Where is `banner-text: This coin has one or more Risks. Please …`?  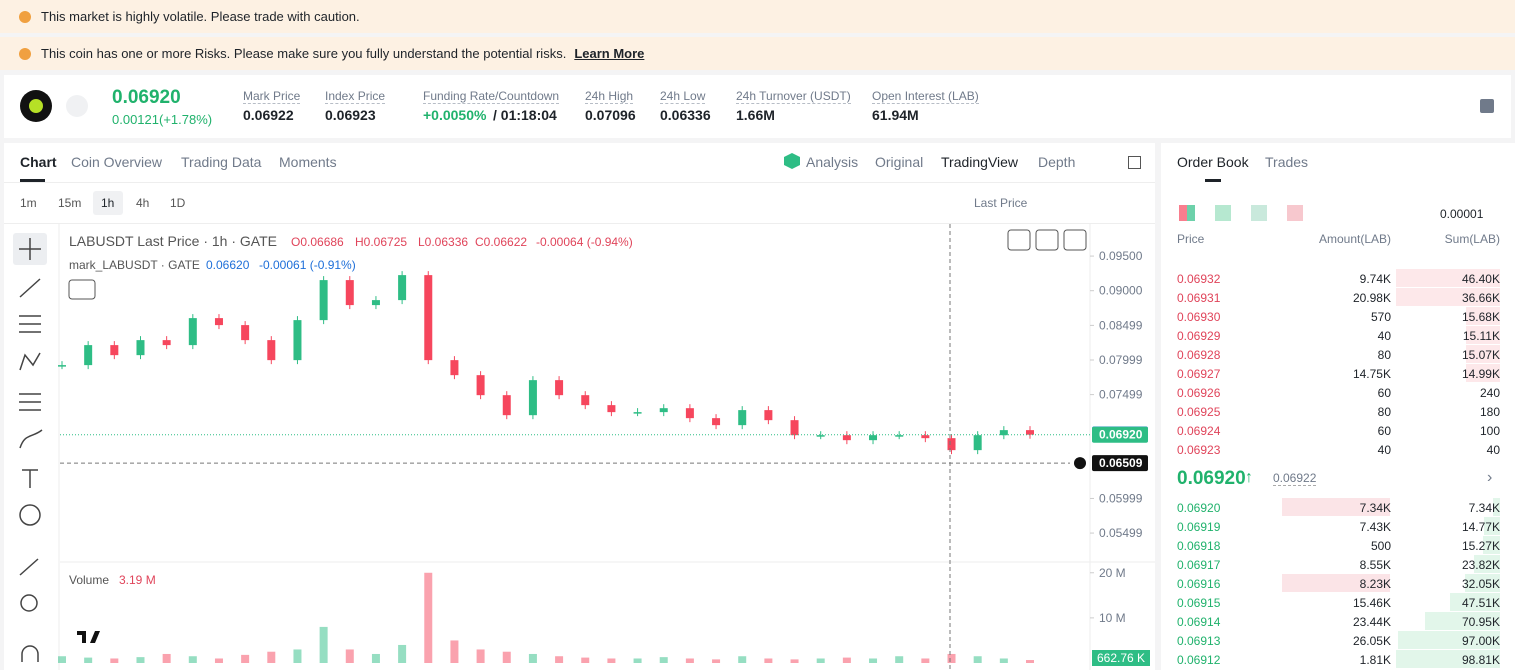
banner-text: This coin has one or more Risks. Please … is located at coordinates (304, 53).